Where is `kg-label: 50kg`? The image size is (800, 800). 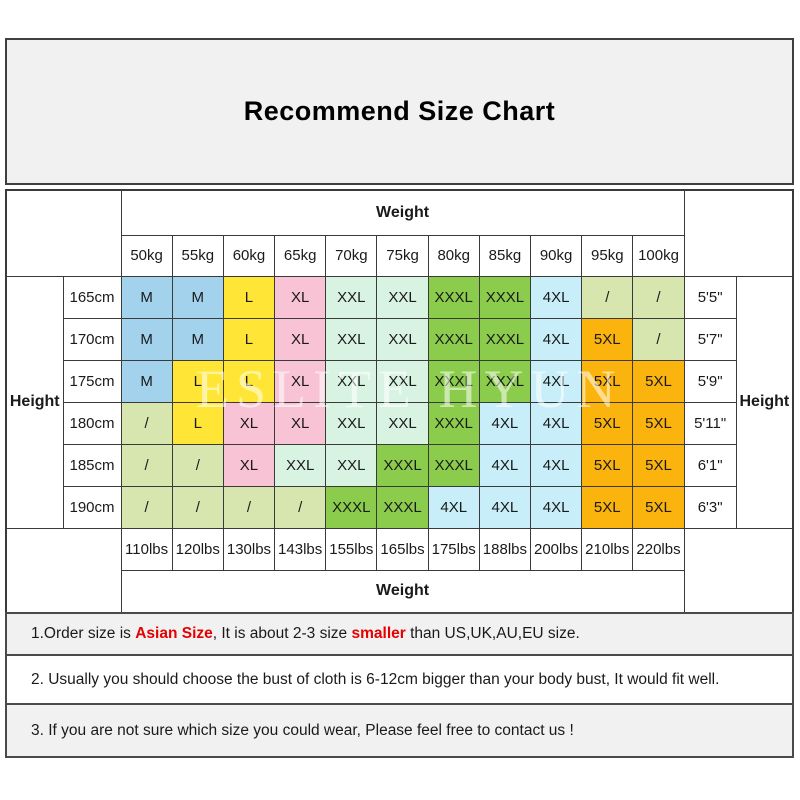
kg-label: 50kg is located at coordinates (146, 255).